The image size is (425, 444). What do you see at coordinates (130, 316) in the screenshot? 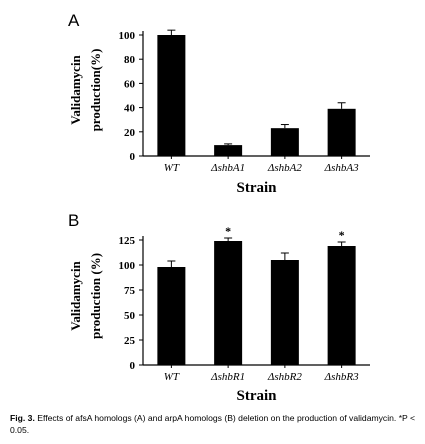
I see `y-tick-label: 50` at bounding box center [130, 316].